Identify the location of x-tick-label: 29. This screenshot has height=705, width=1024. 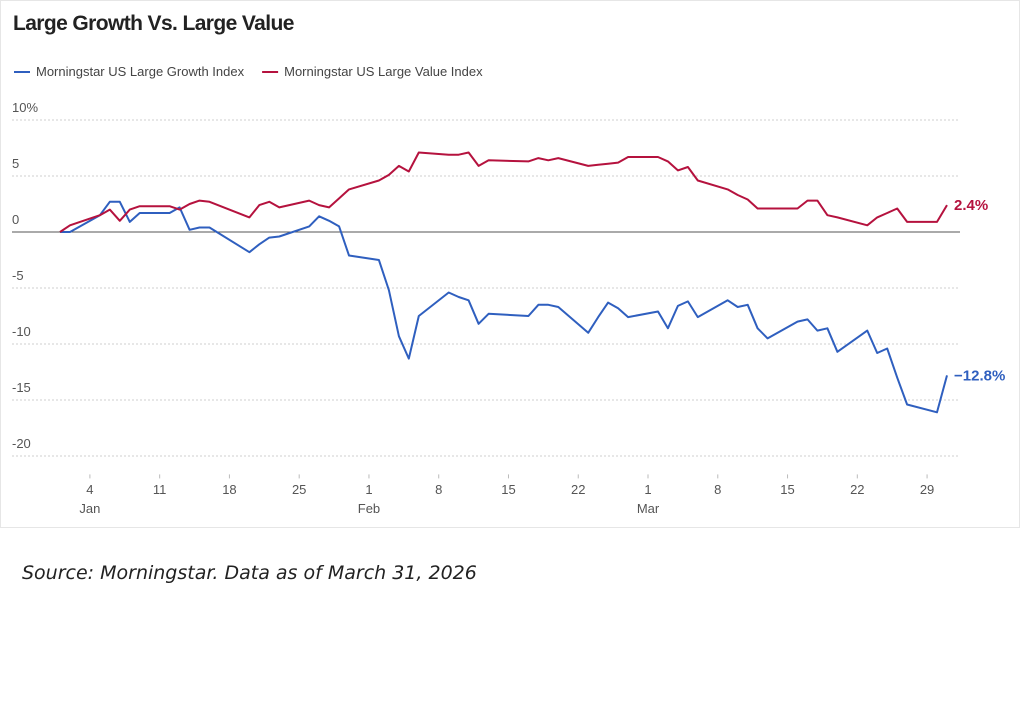
(927, 489).